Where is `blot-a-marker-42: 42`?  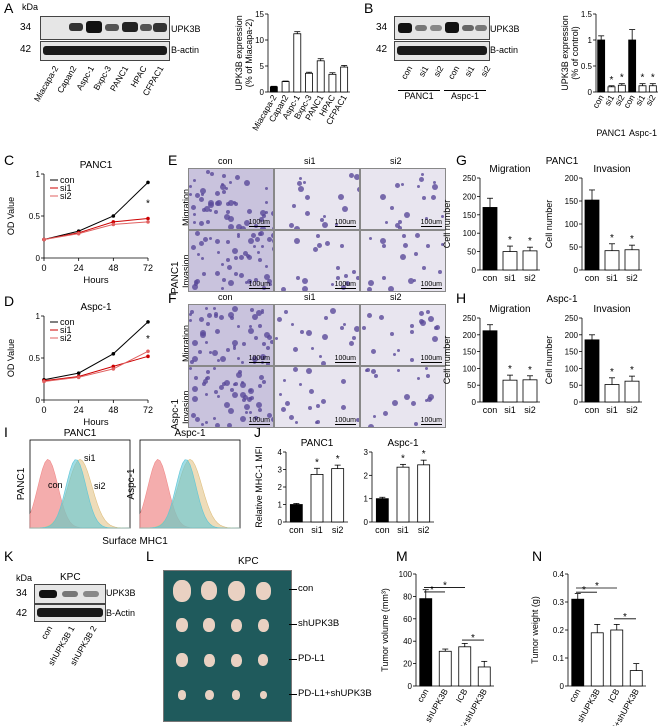 blot-a-marker-42: 42 is located at coordinates (26, 49).